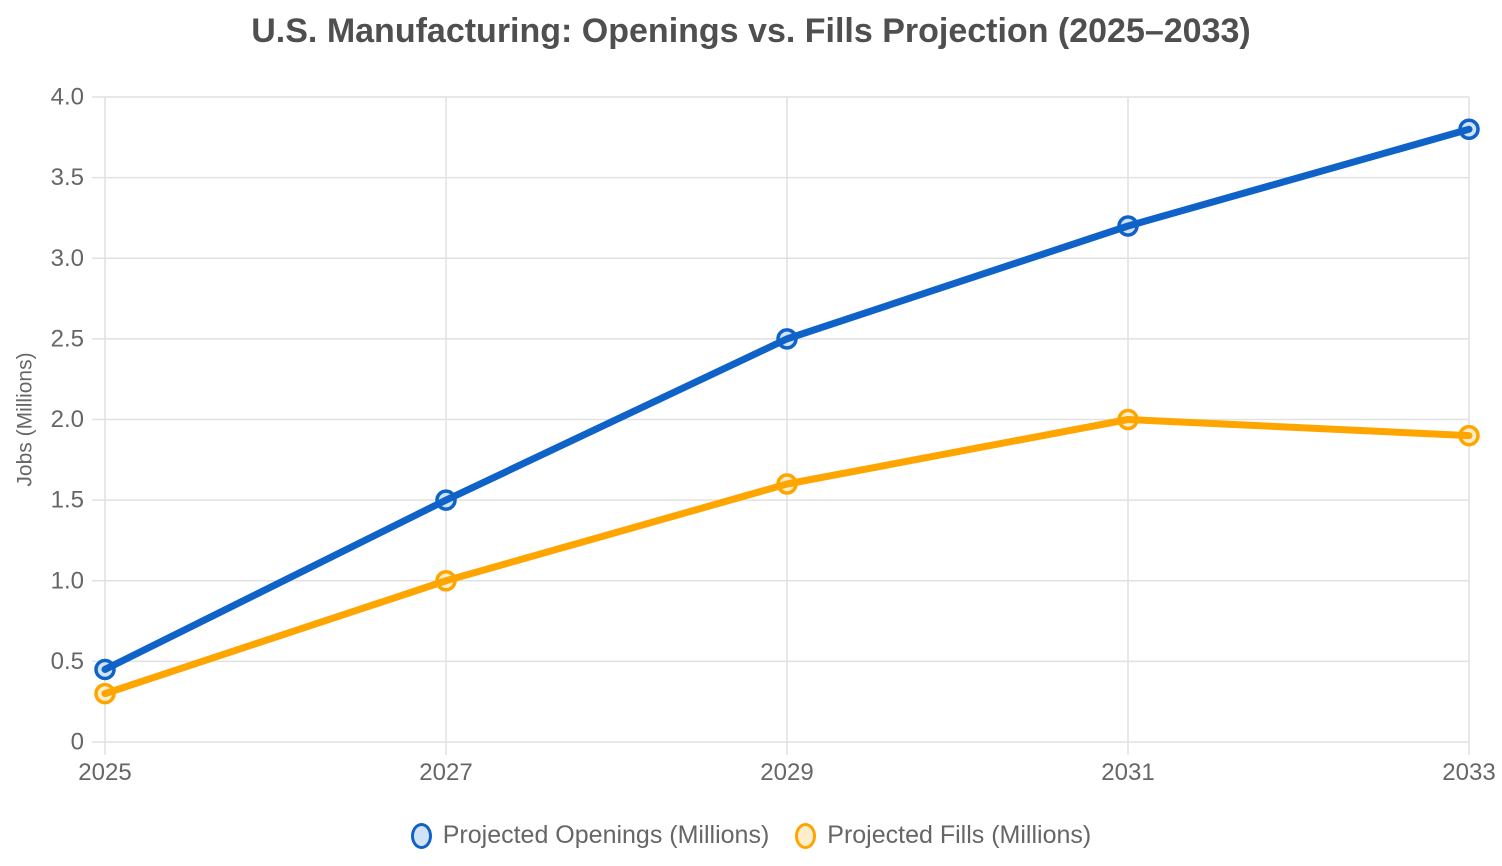  What do you see at coordinates (445, 772) in the screenshot?
I see `x-tick-label: 2027` at bounding box center [445, 772].